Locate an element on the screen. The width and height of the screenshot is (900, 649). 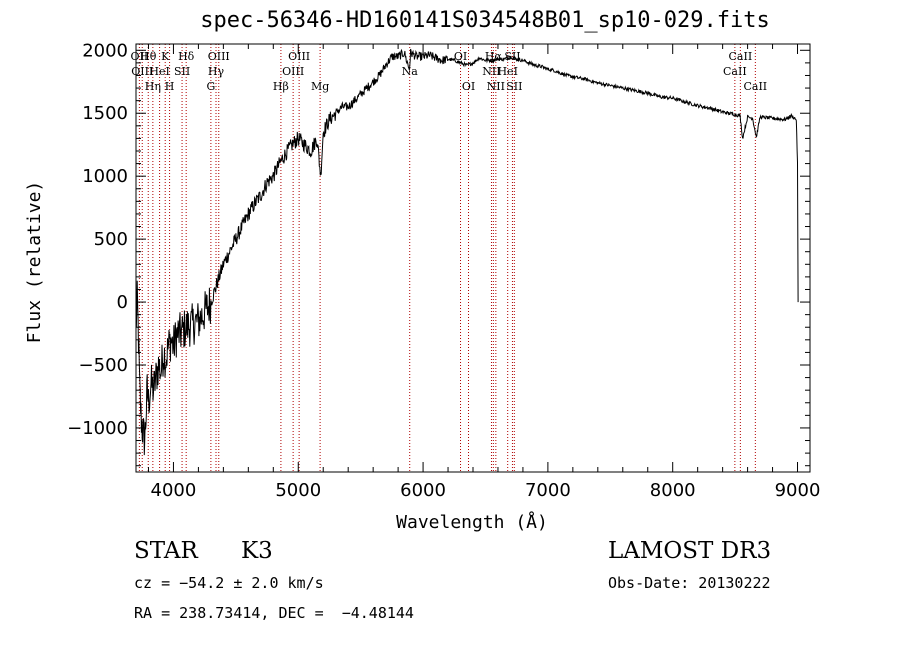
object-class: STAR is located at coordinates (166, 551).